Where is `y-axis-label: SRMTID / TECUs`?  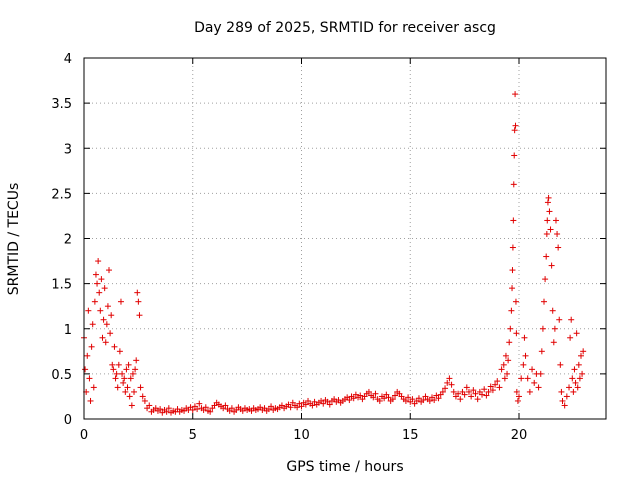 y-axis-label: SRMTID / TECUs is located at coordinates (14, 239).